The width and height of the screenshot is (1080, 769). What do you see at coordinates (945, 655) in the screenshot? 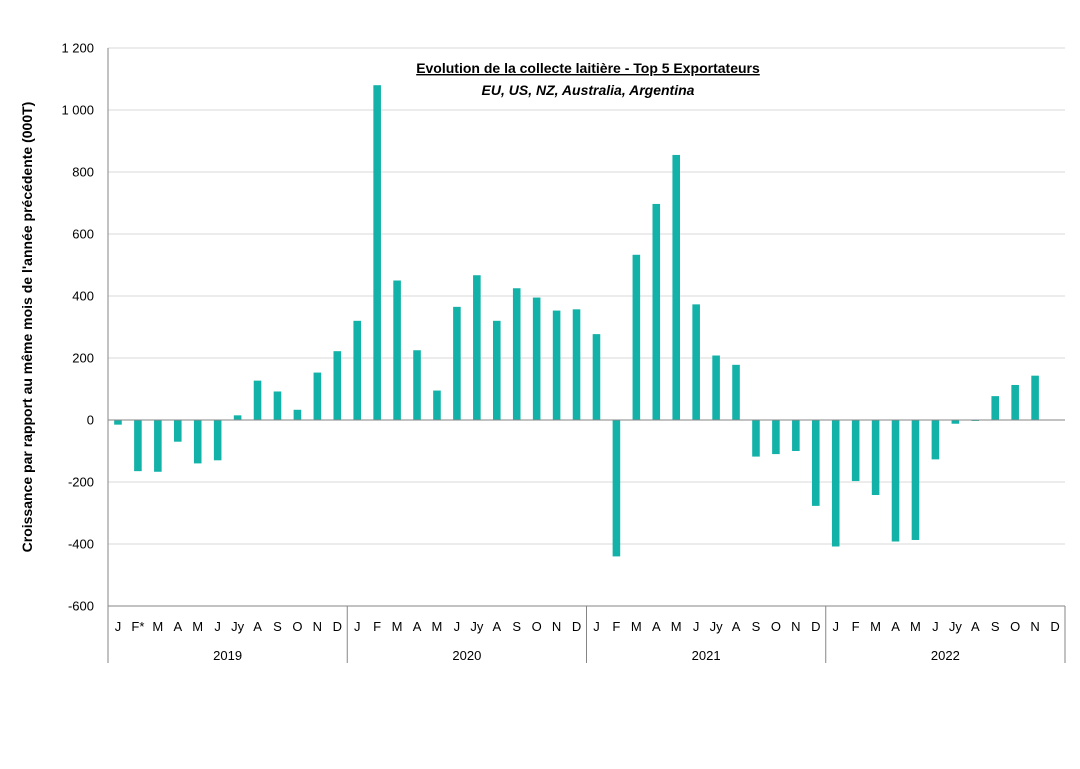
I see `year-label: 2022` at bounding box center [945, 655].